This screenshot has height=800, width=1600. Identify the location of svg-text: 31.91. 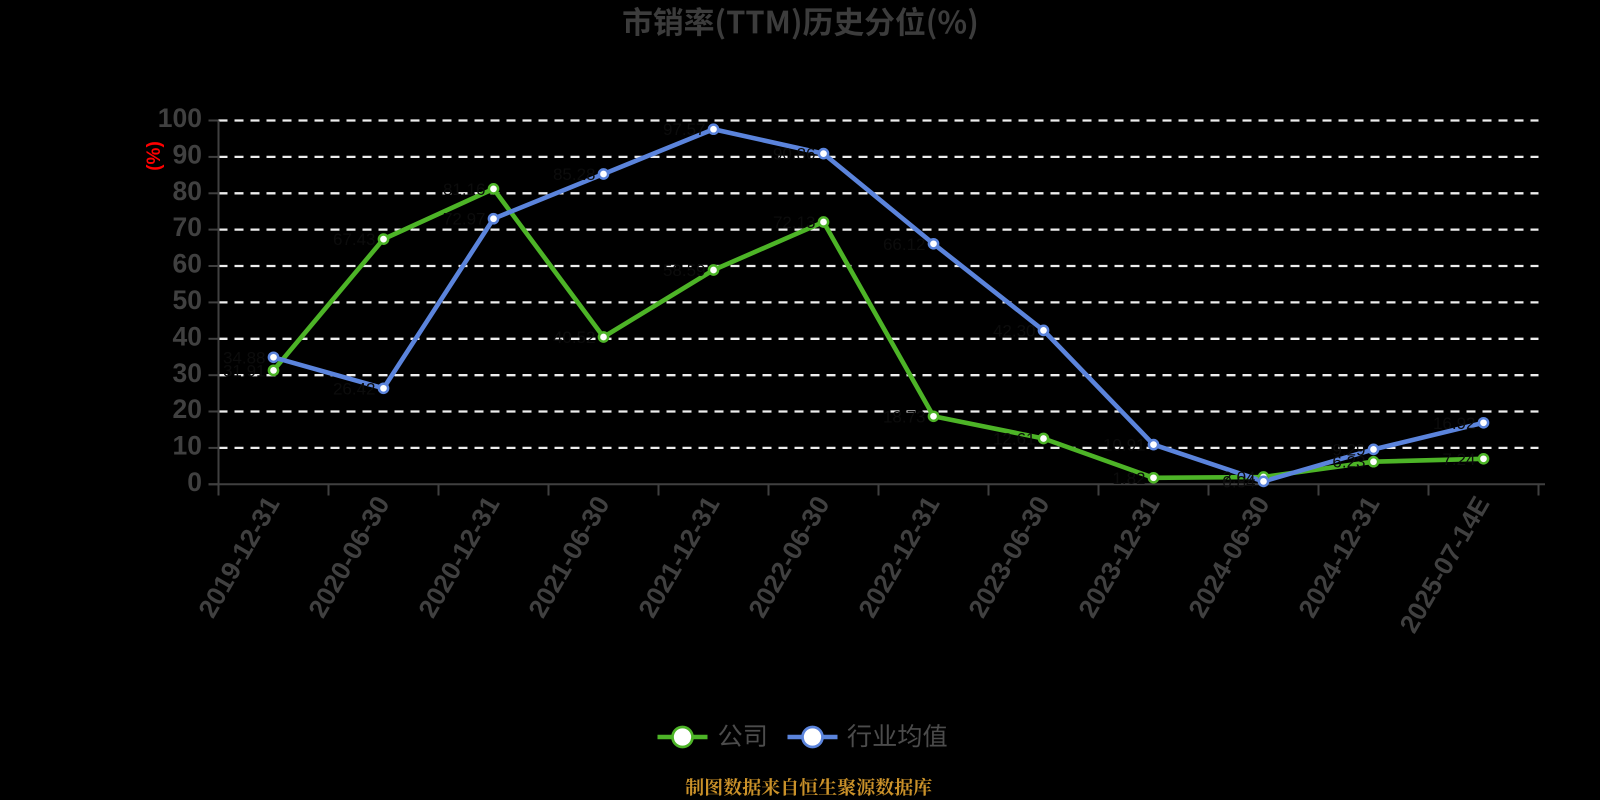
(244, 370).